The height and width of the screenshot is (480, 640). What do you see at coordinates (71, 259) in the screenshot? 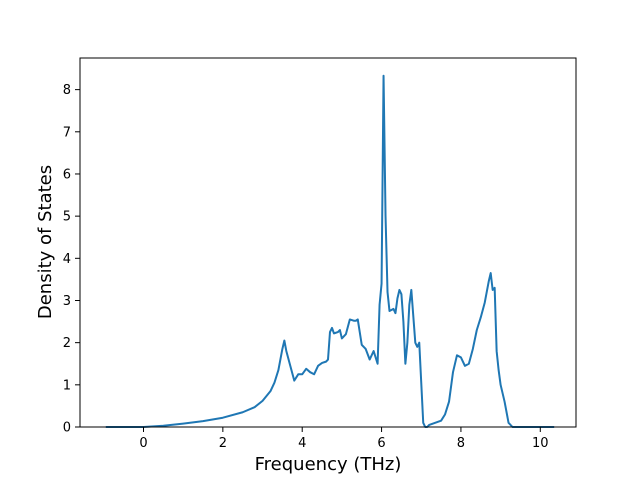
I see `y-axis-ticks: 0 1 2 3 4 5 6 7 8` at bounding box center [71, 259].